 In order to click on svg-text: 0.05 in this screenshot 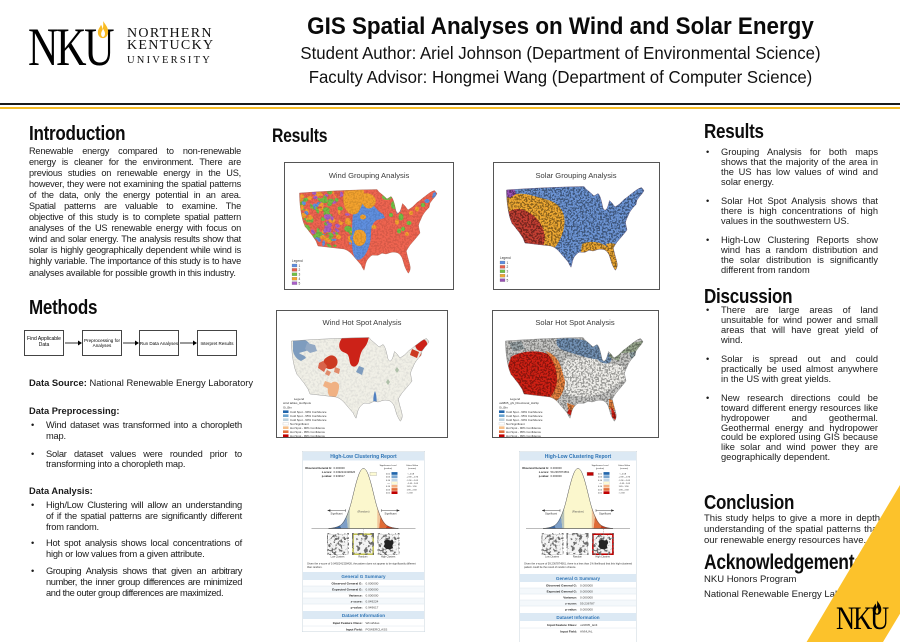, I will do `click(388, 478)`.